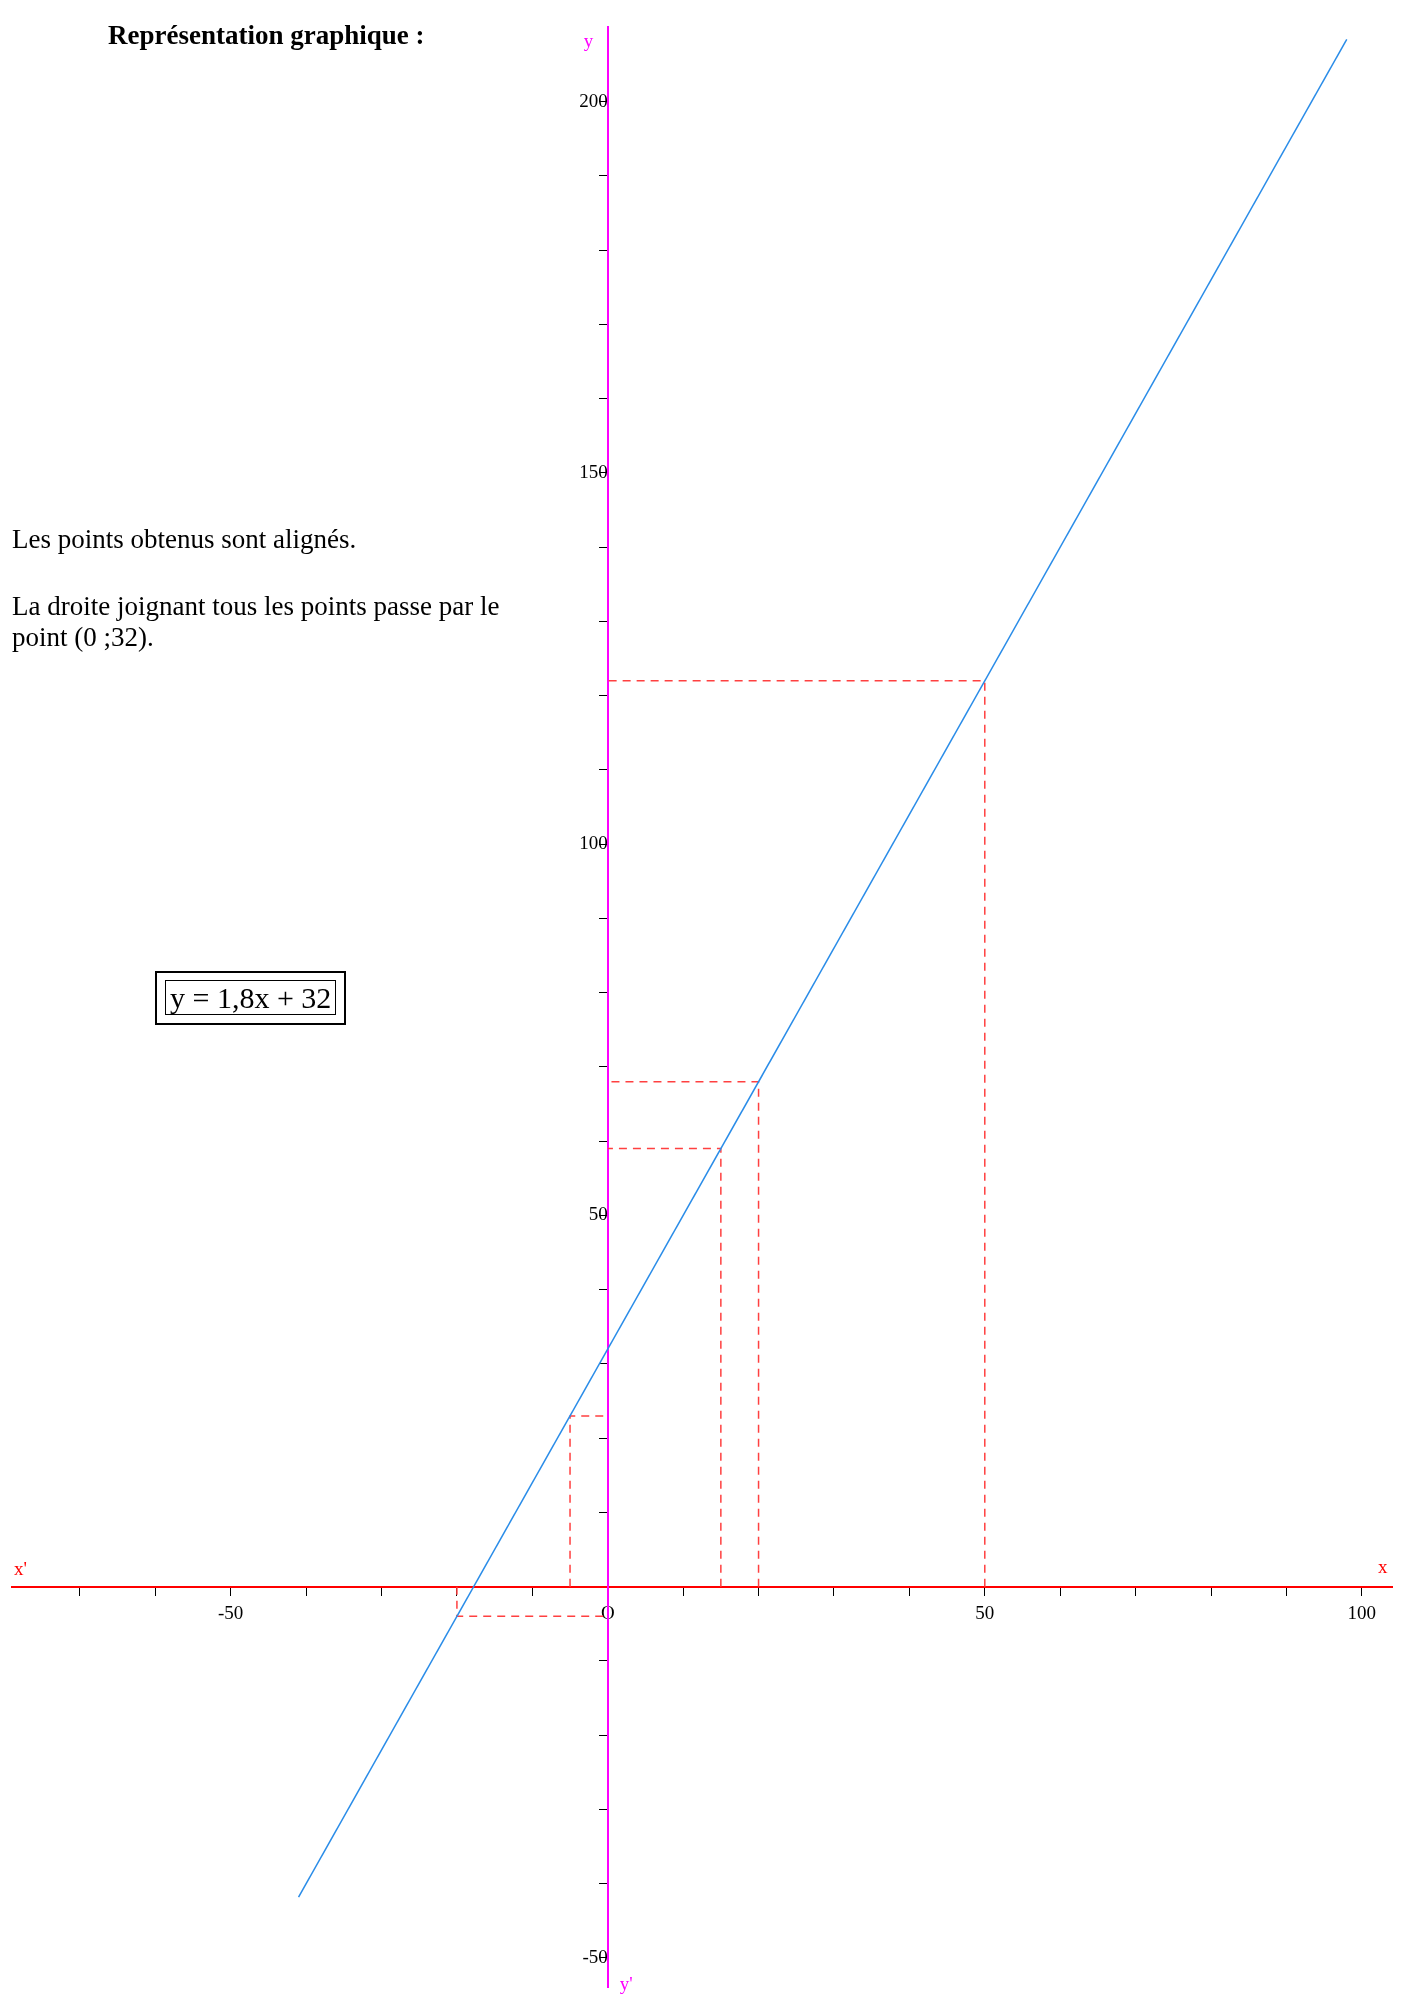 This screenshot has height=2015, width=1404. What do you see at coordinates (985, 1613) in the screenshot?
I see `x-tick-label: 50` at bounding box center [985, 1613].